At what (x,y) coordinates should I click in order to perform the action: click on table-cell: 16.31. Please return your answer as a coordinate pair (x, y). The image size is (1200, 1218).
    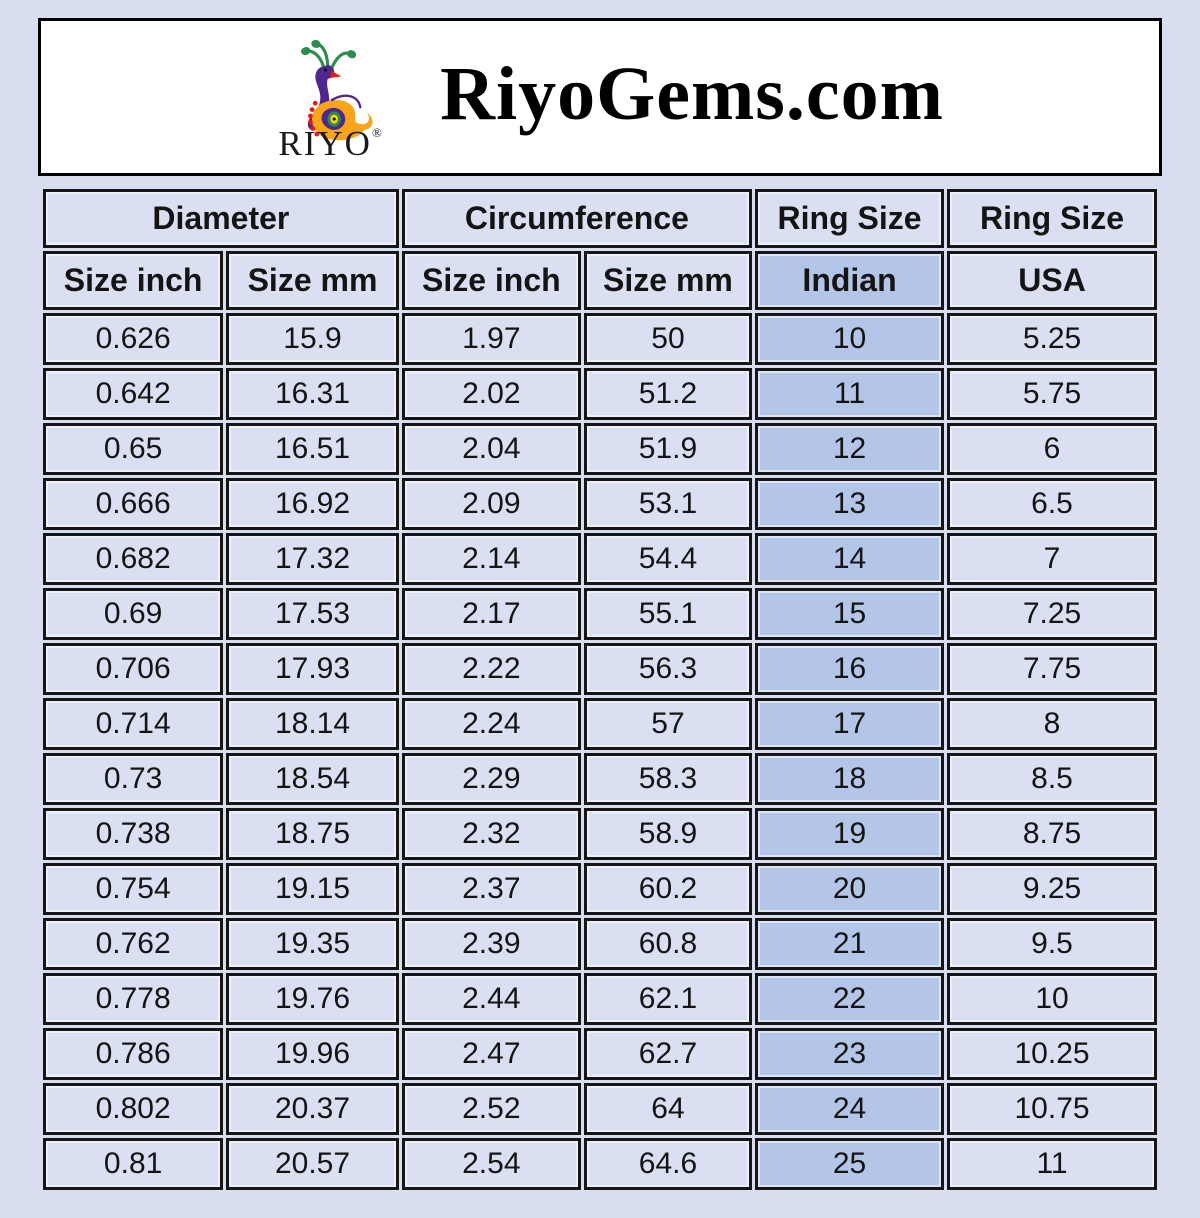
    Looking at the image, I should click on (312, 394).